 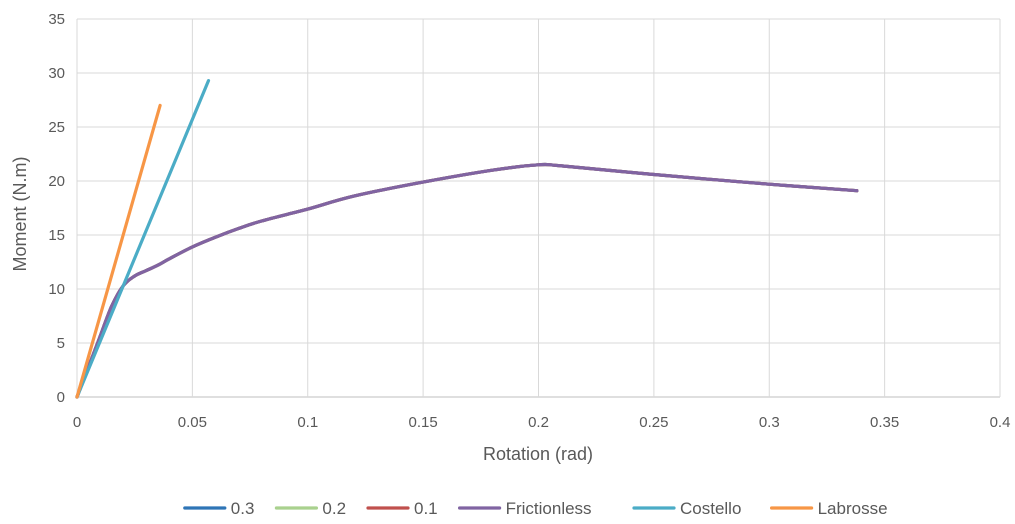 What do you see at coordinates (1000, 422) in the screenshot?
I see `x-tick-label: 0.4` at bounding box center [1000, 422].